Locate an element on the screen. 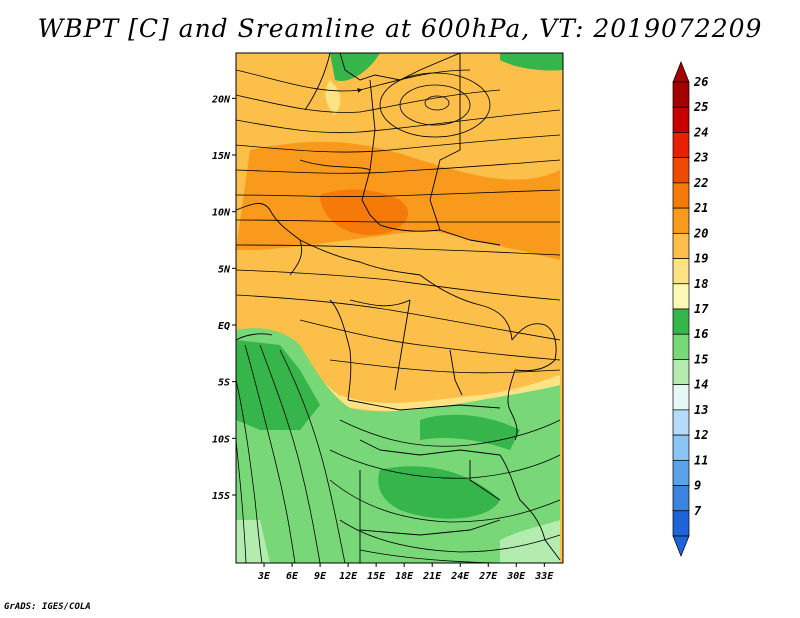 This screenshot has height=618, width=800. colorbar-label: 21 is located at coordinates (700, 208).